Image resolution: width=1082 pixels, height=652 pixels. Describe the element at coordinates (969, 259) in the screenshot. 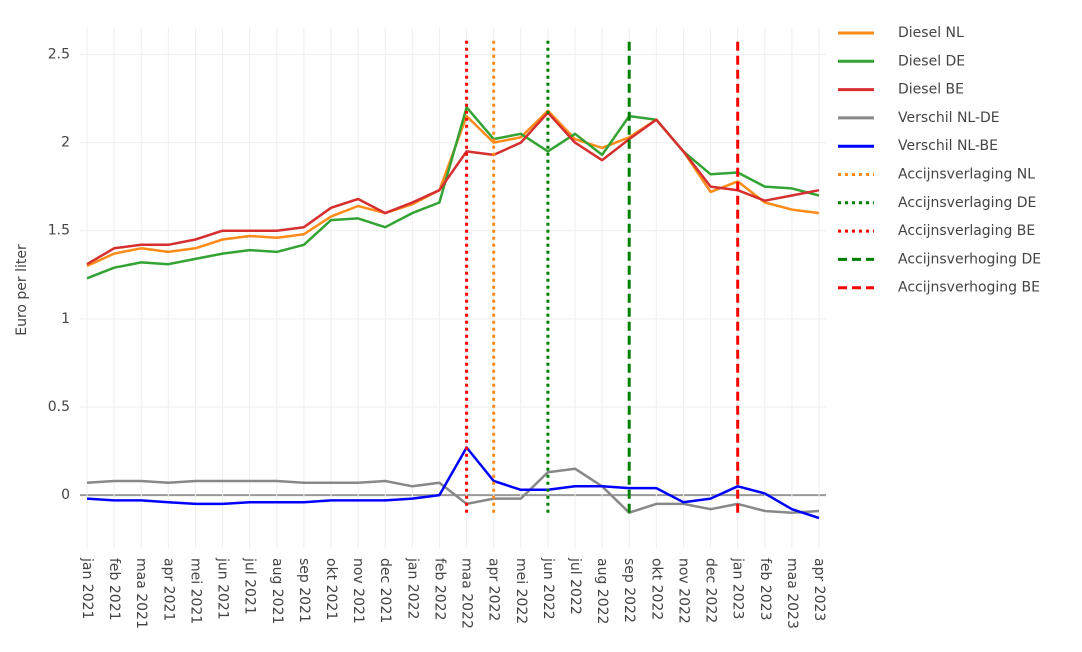

I see `legend-label: Accijnsverhoging DE` at that location.